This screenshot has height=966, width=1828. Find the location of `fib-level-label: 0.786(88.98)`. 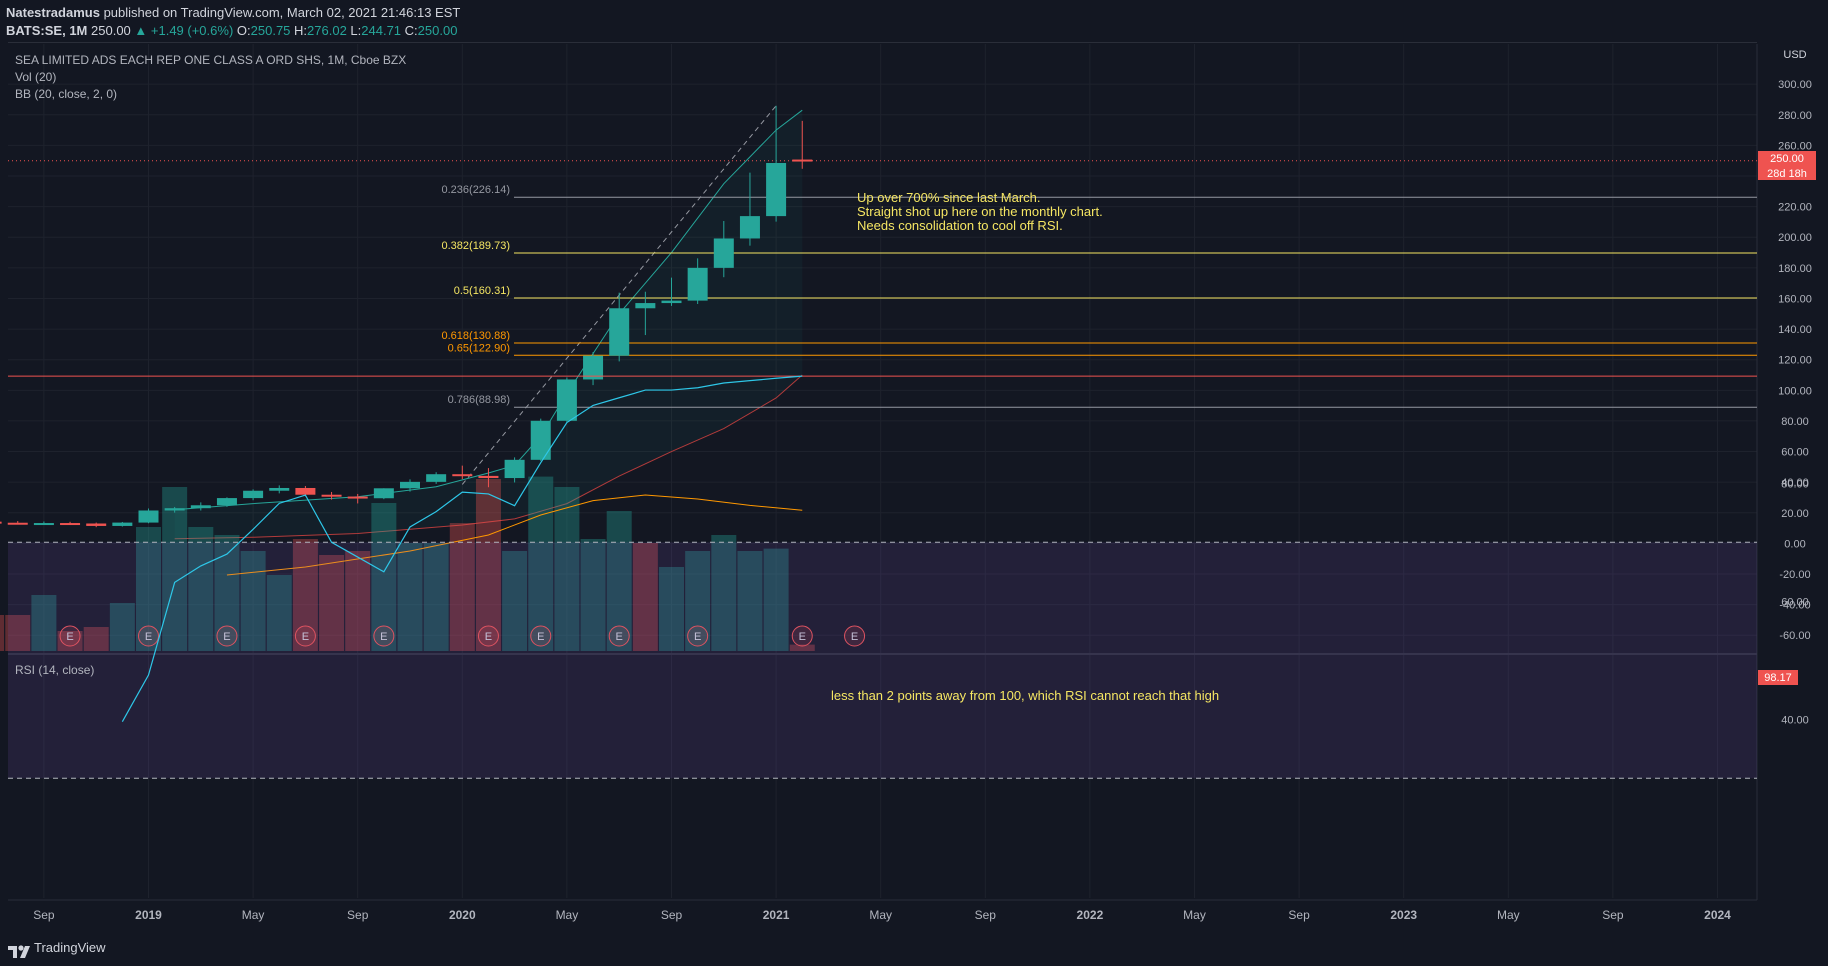

fib-level-label: 0.786(88.98) is located at coordinates (479, 400).